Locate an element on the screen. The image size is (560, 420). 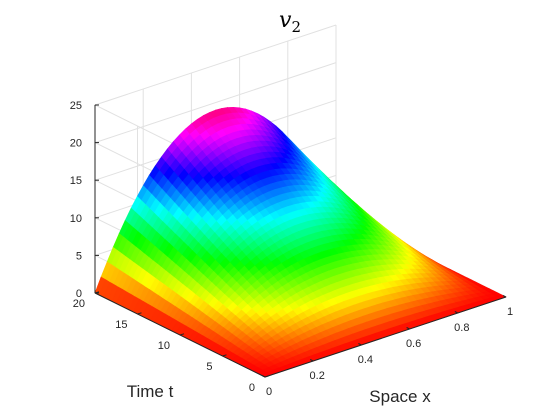
x-tick-label: 0.6 is located at coordinates (413, 344).